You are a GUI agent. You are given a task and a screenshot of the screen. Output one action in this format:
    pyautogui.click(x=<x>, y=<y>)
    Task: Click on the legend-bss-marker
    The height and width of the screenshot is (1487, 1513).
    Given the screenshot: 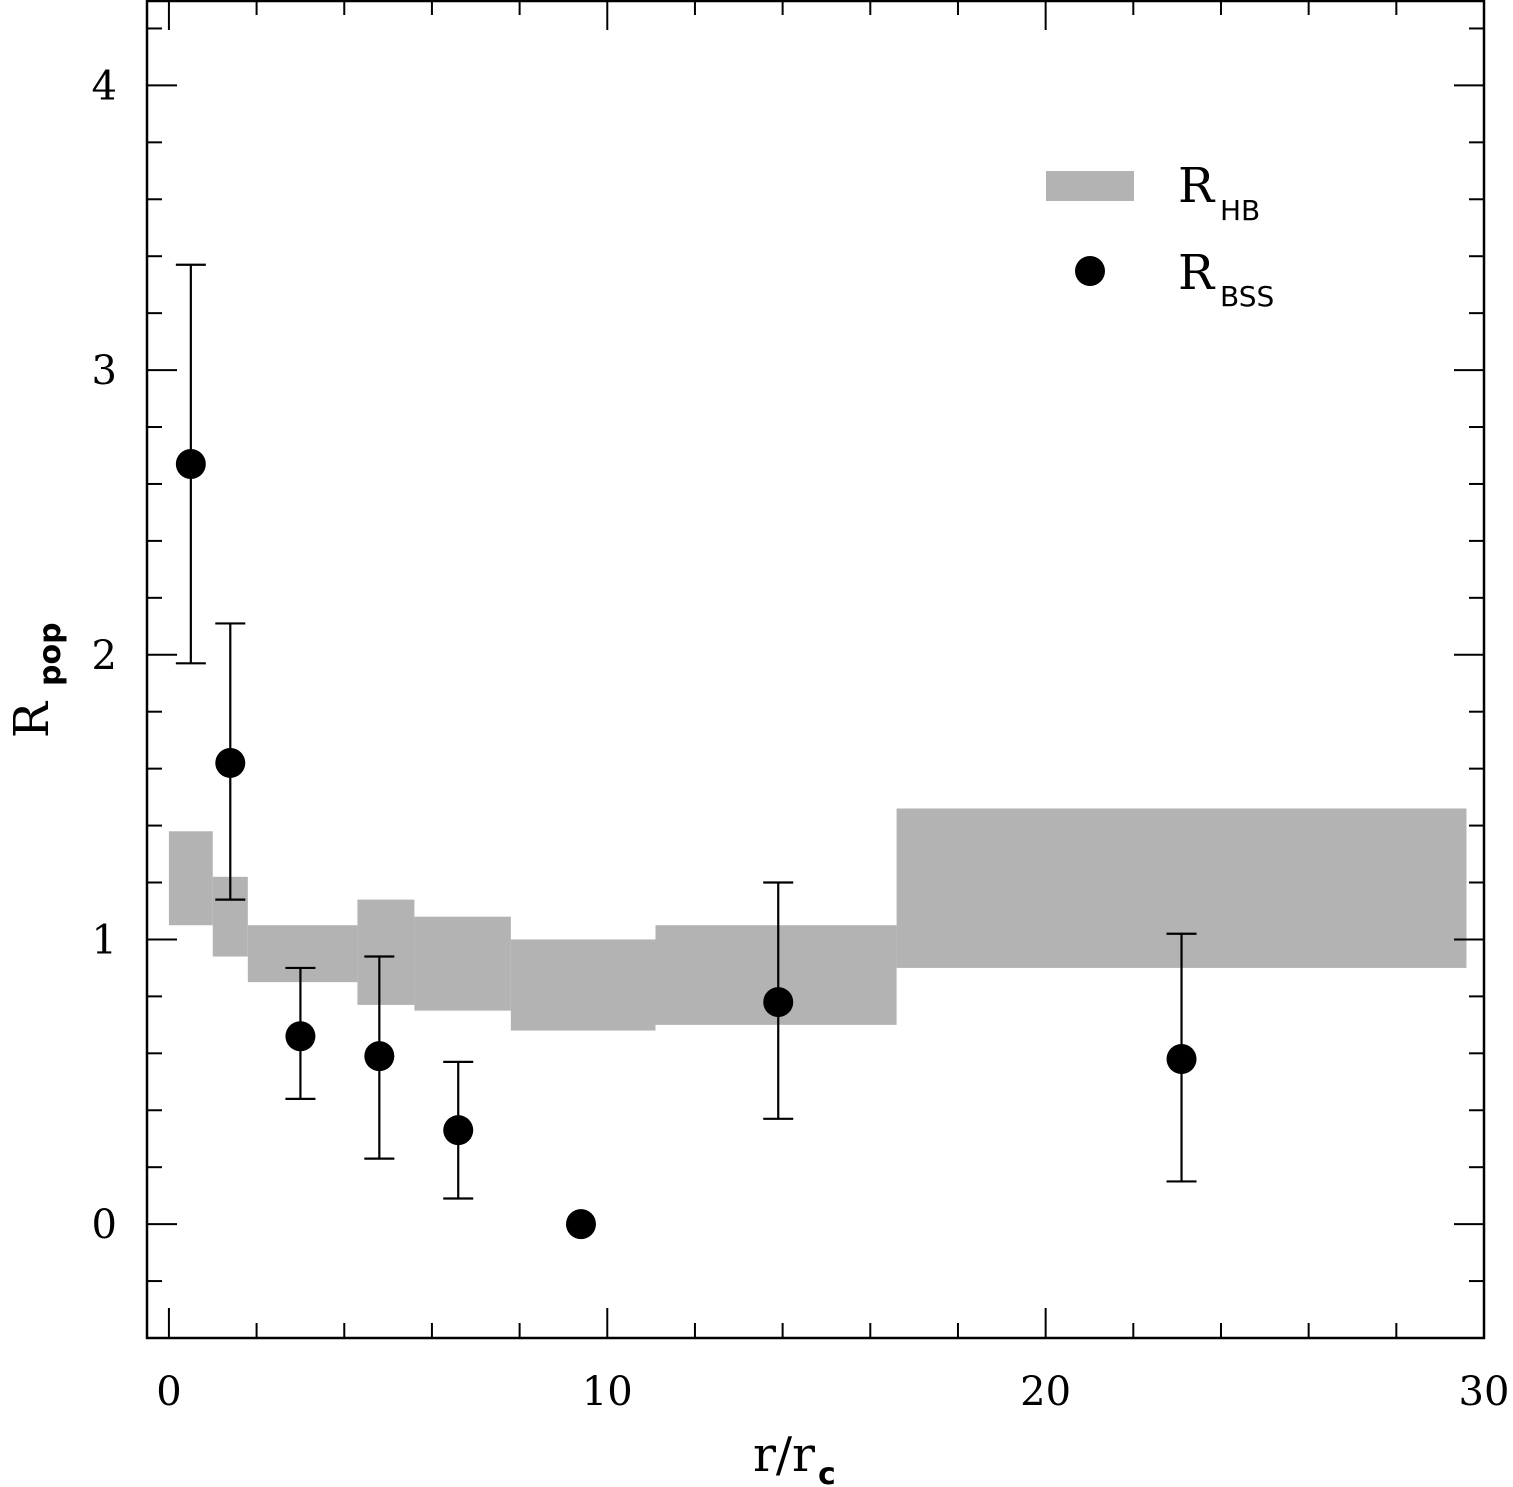 What is the action you would take?
    pyautogui.click(x=1090, y=271)
    